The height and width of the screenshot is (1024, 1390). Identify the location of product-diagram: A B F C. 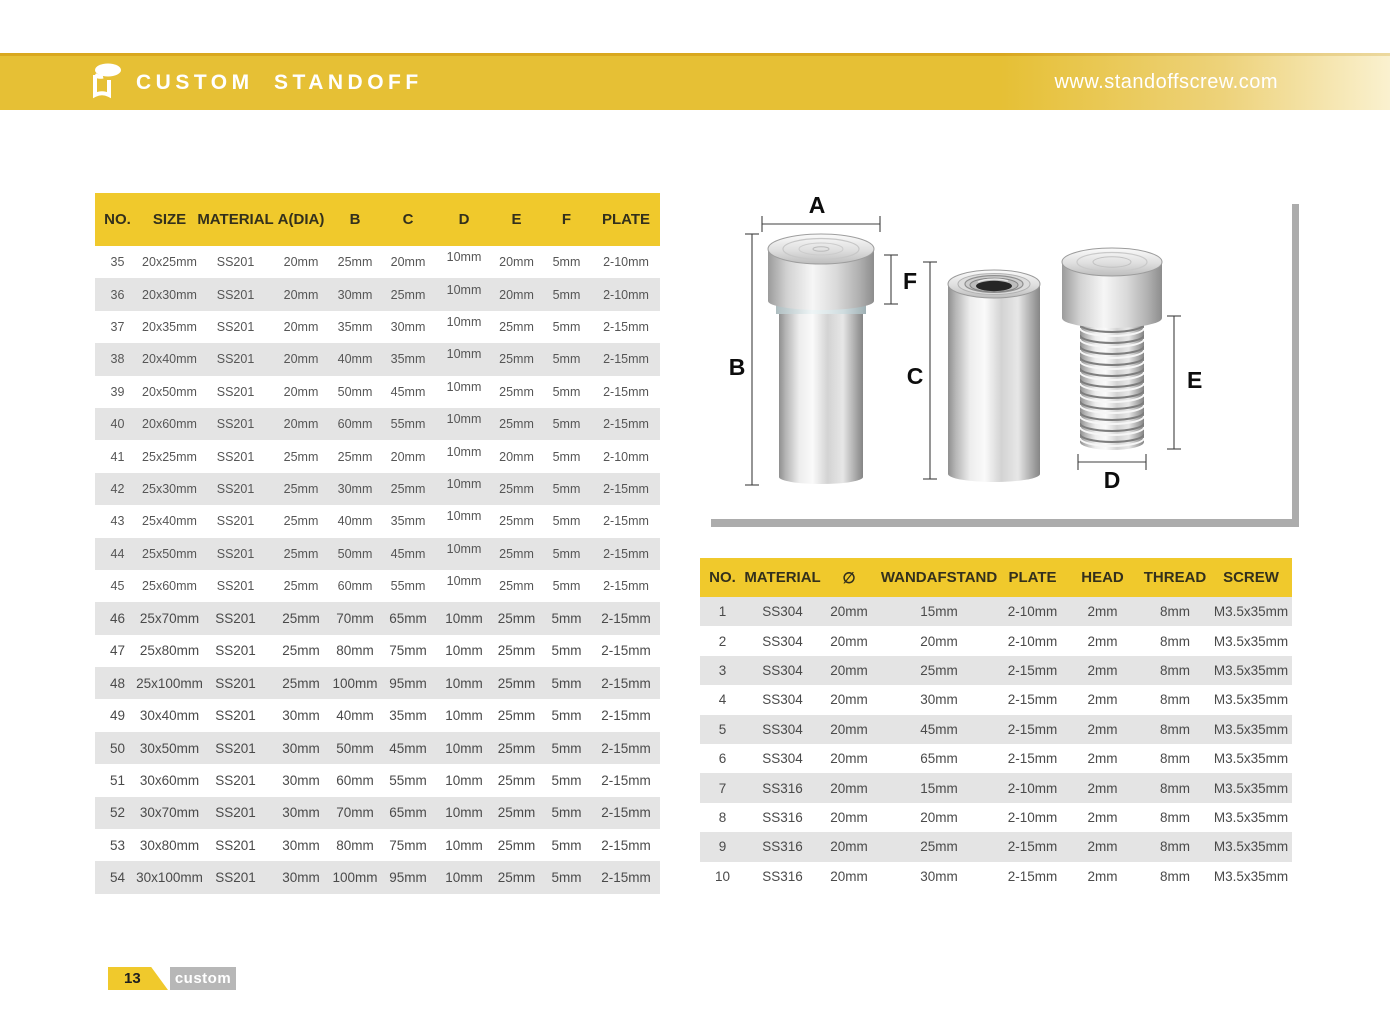
(966, 342).